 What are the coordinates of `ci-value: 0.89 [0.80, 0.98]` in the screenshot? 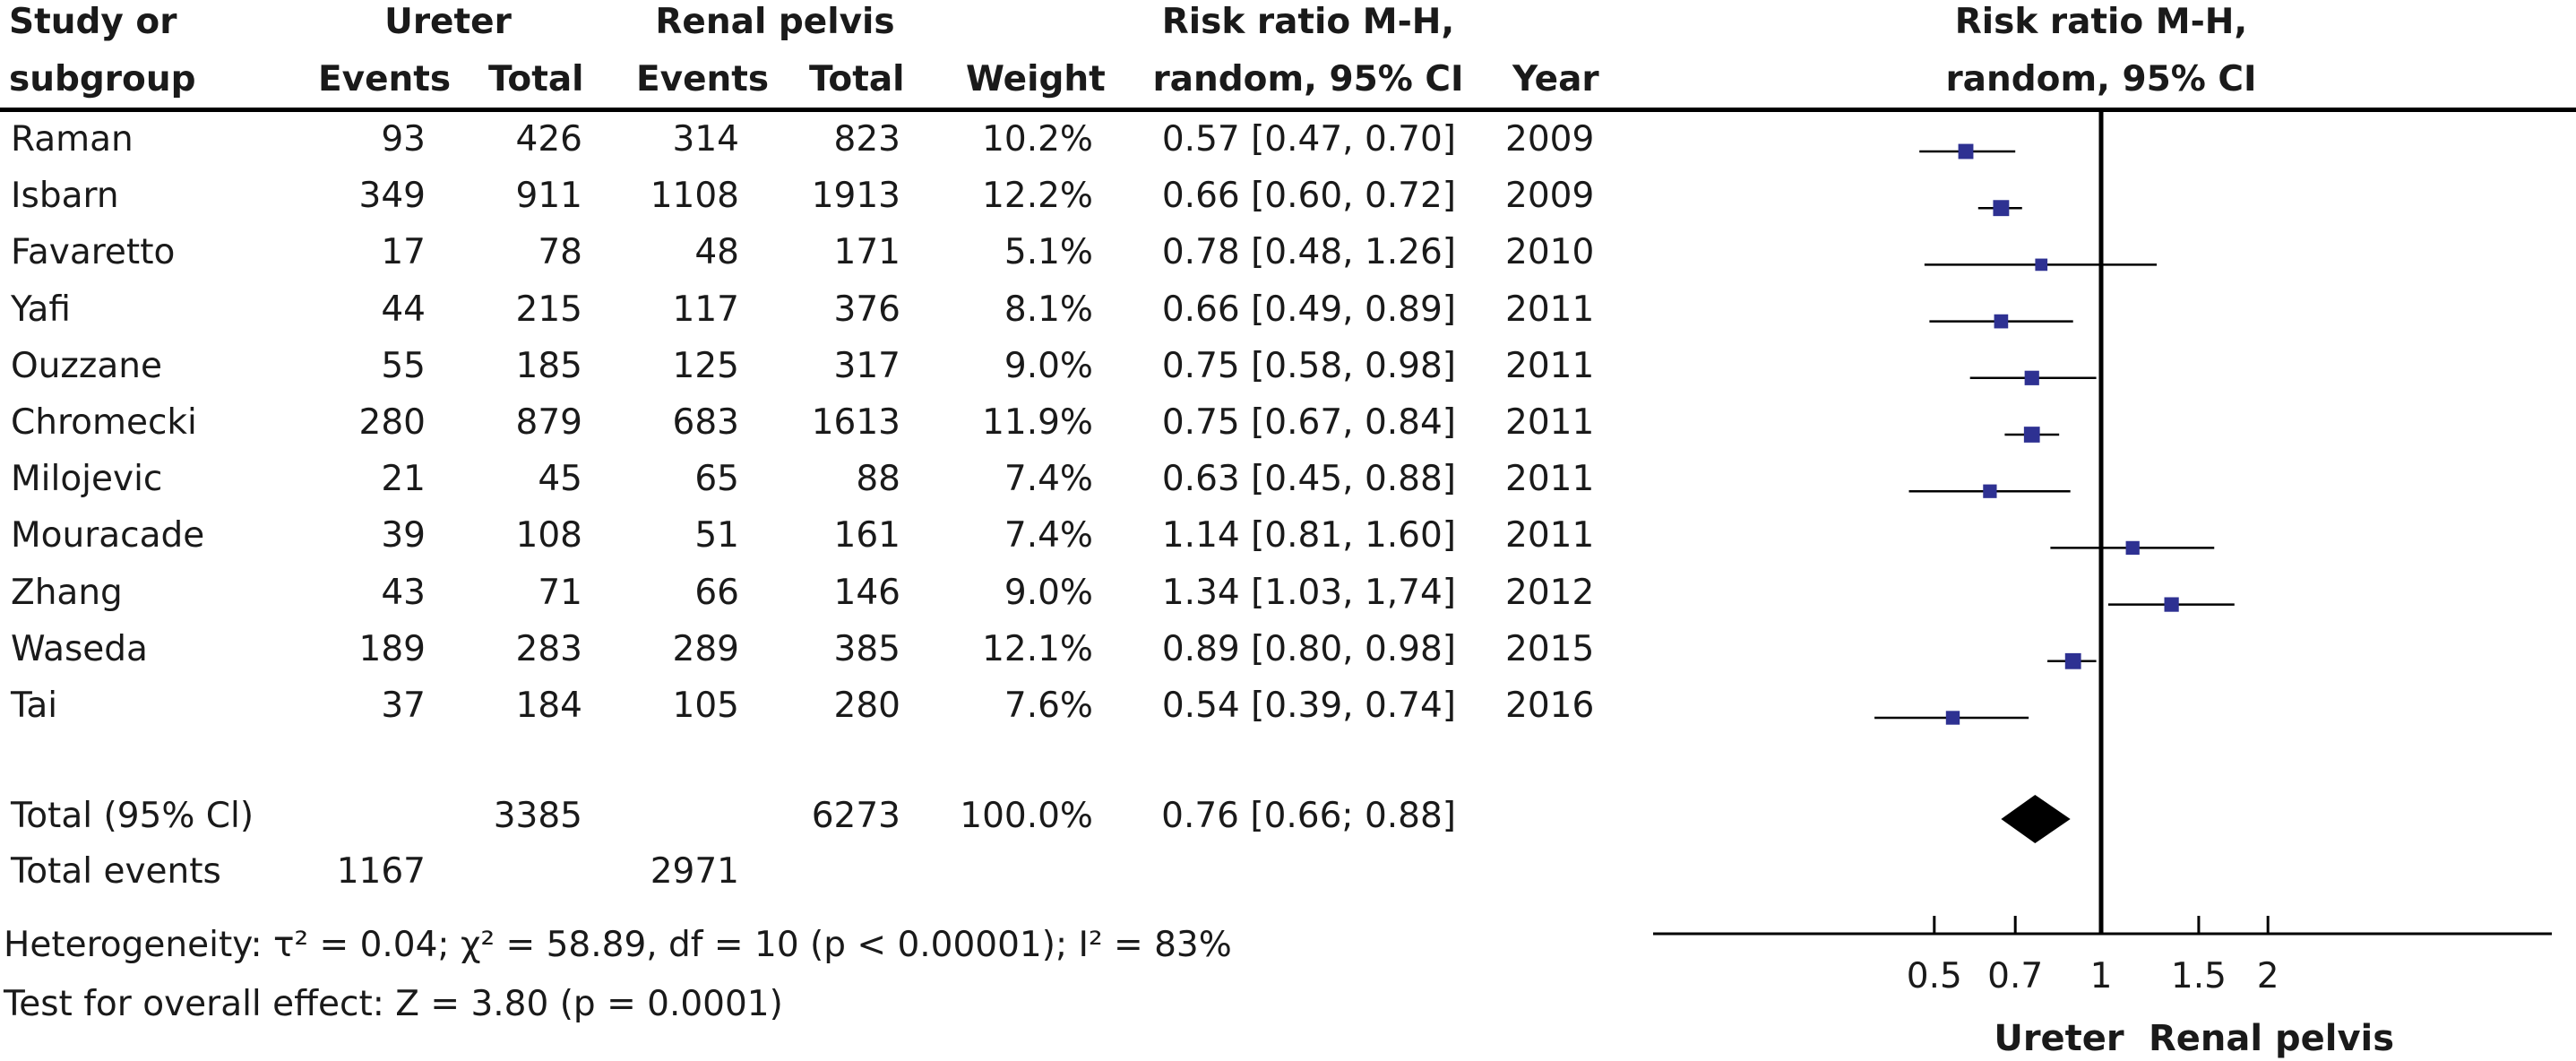 It's located at (1308, 648).